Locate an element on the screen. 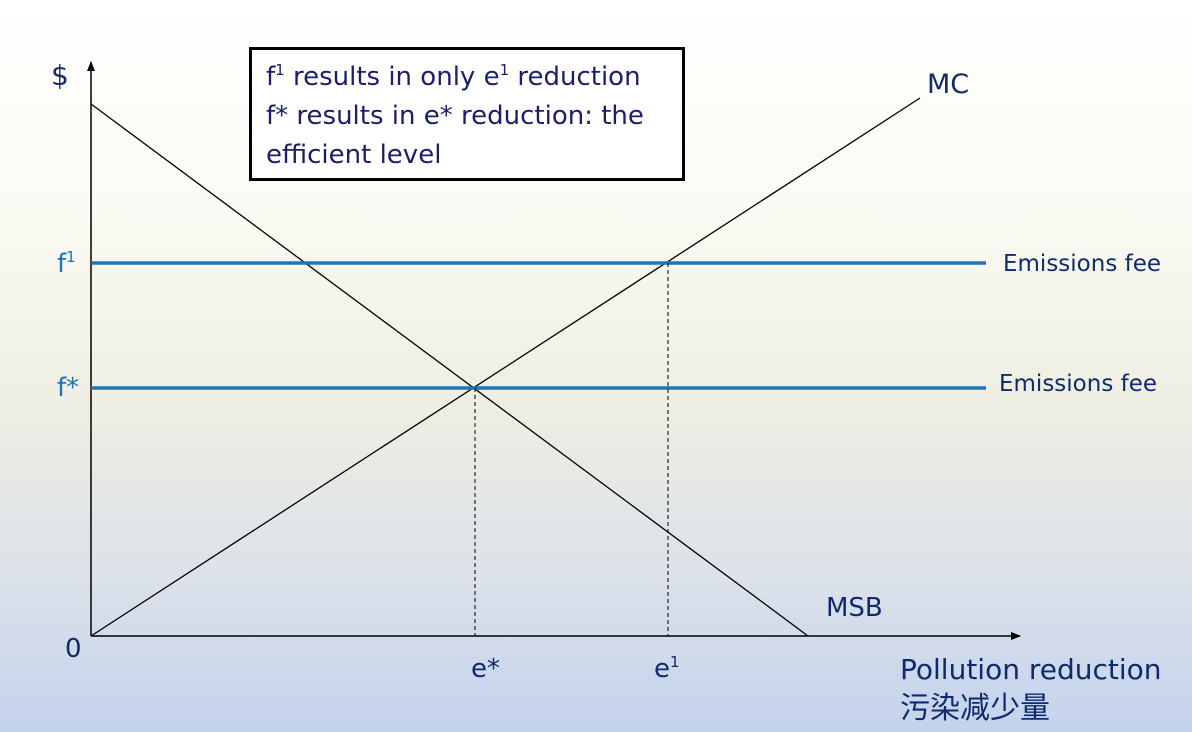 The height and width of the screenshot is (732, 1192). mc-label: MC is located at coordinates (948, 84).